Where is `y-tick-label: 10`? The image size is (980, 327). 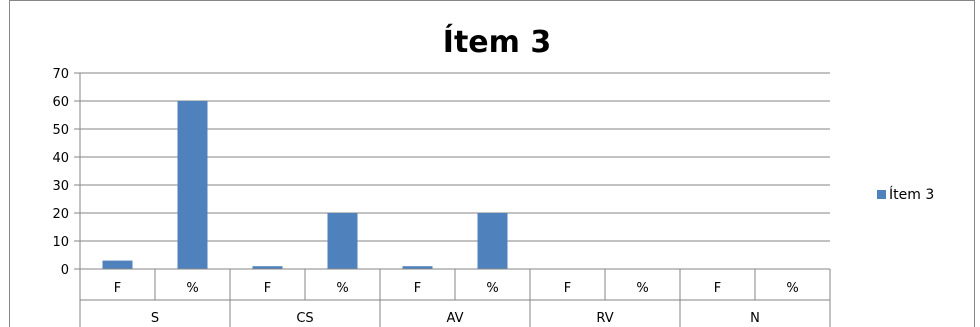 y-tick-label: 10 is located at coordinates (60, 242).